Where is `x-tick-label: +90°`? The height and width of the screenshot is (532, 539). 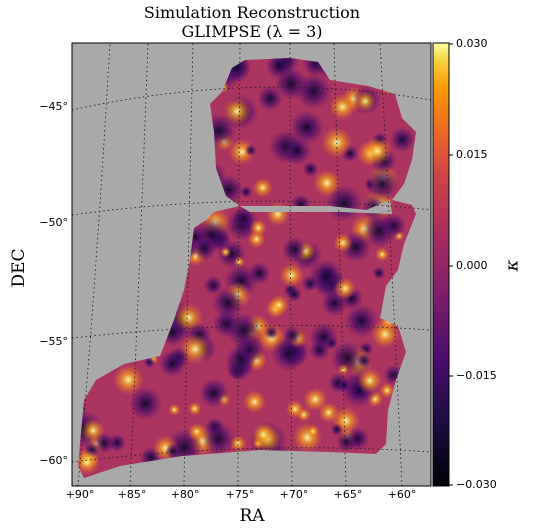 x-tick-label: +90° is located at coordinates (80, 494).